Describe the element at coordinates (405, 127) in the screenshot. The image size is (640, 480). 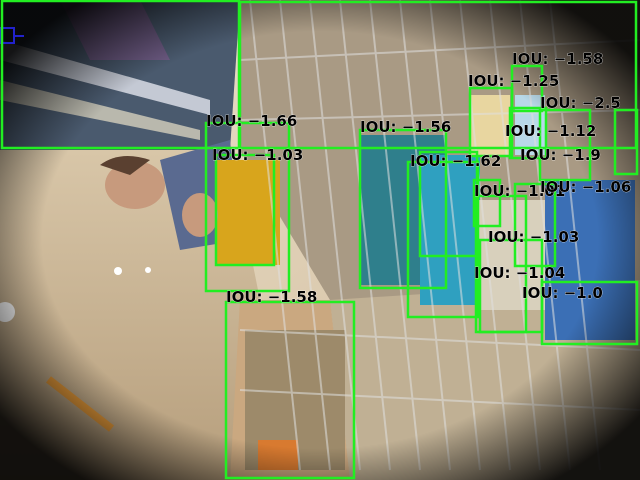
I see `iou-label: IOU: −1.56` at that location.